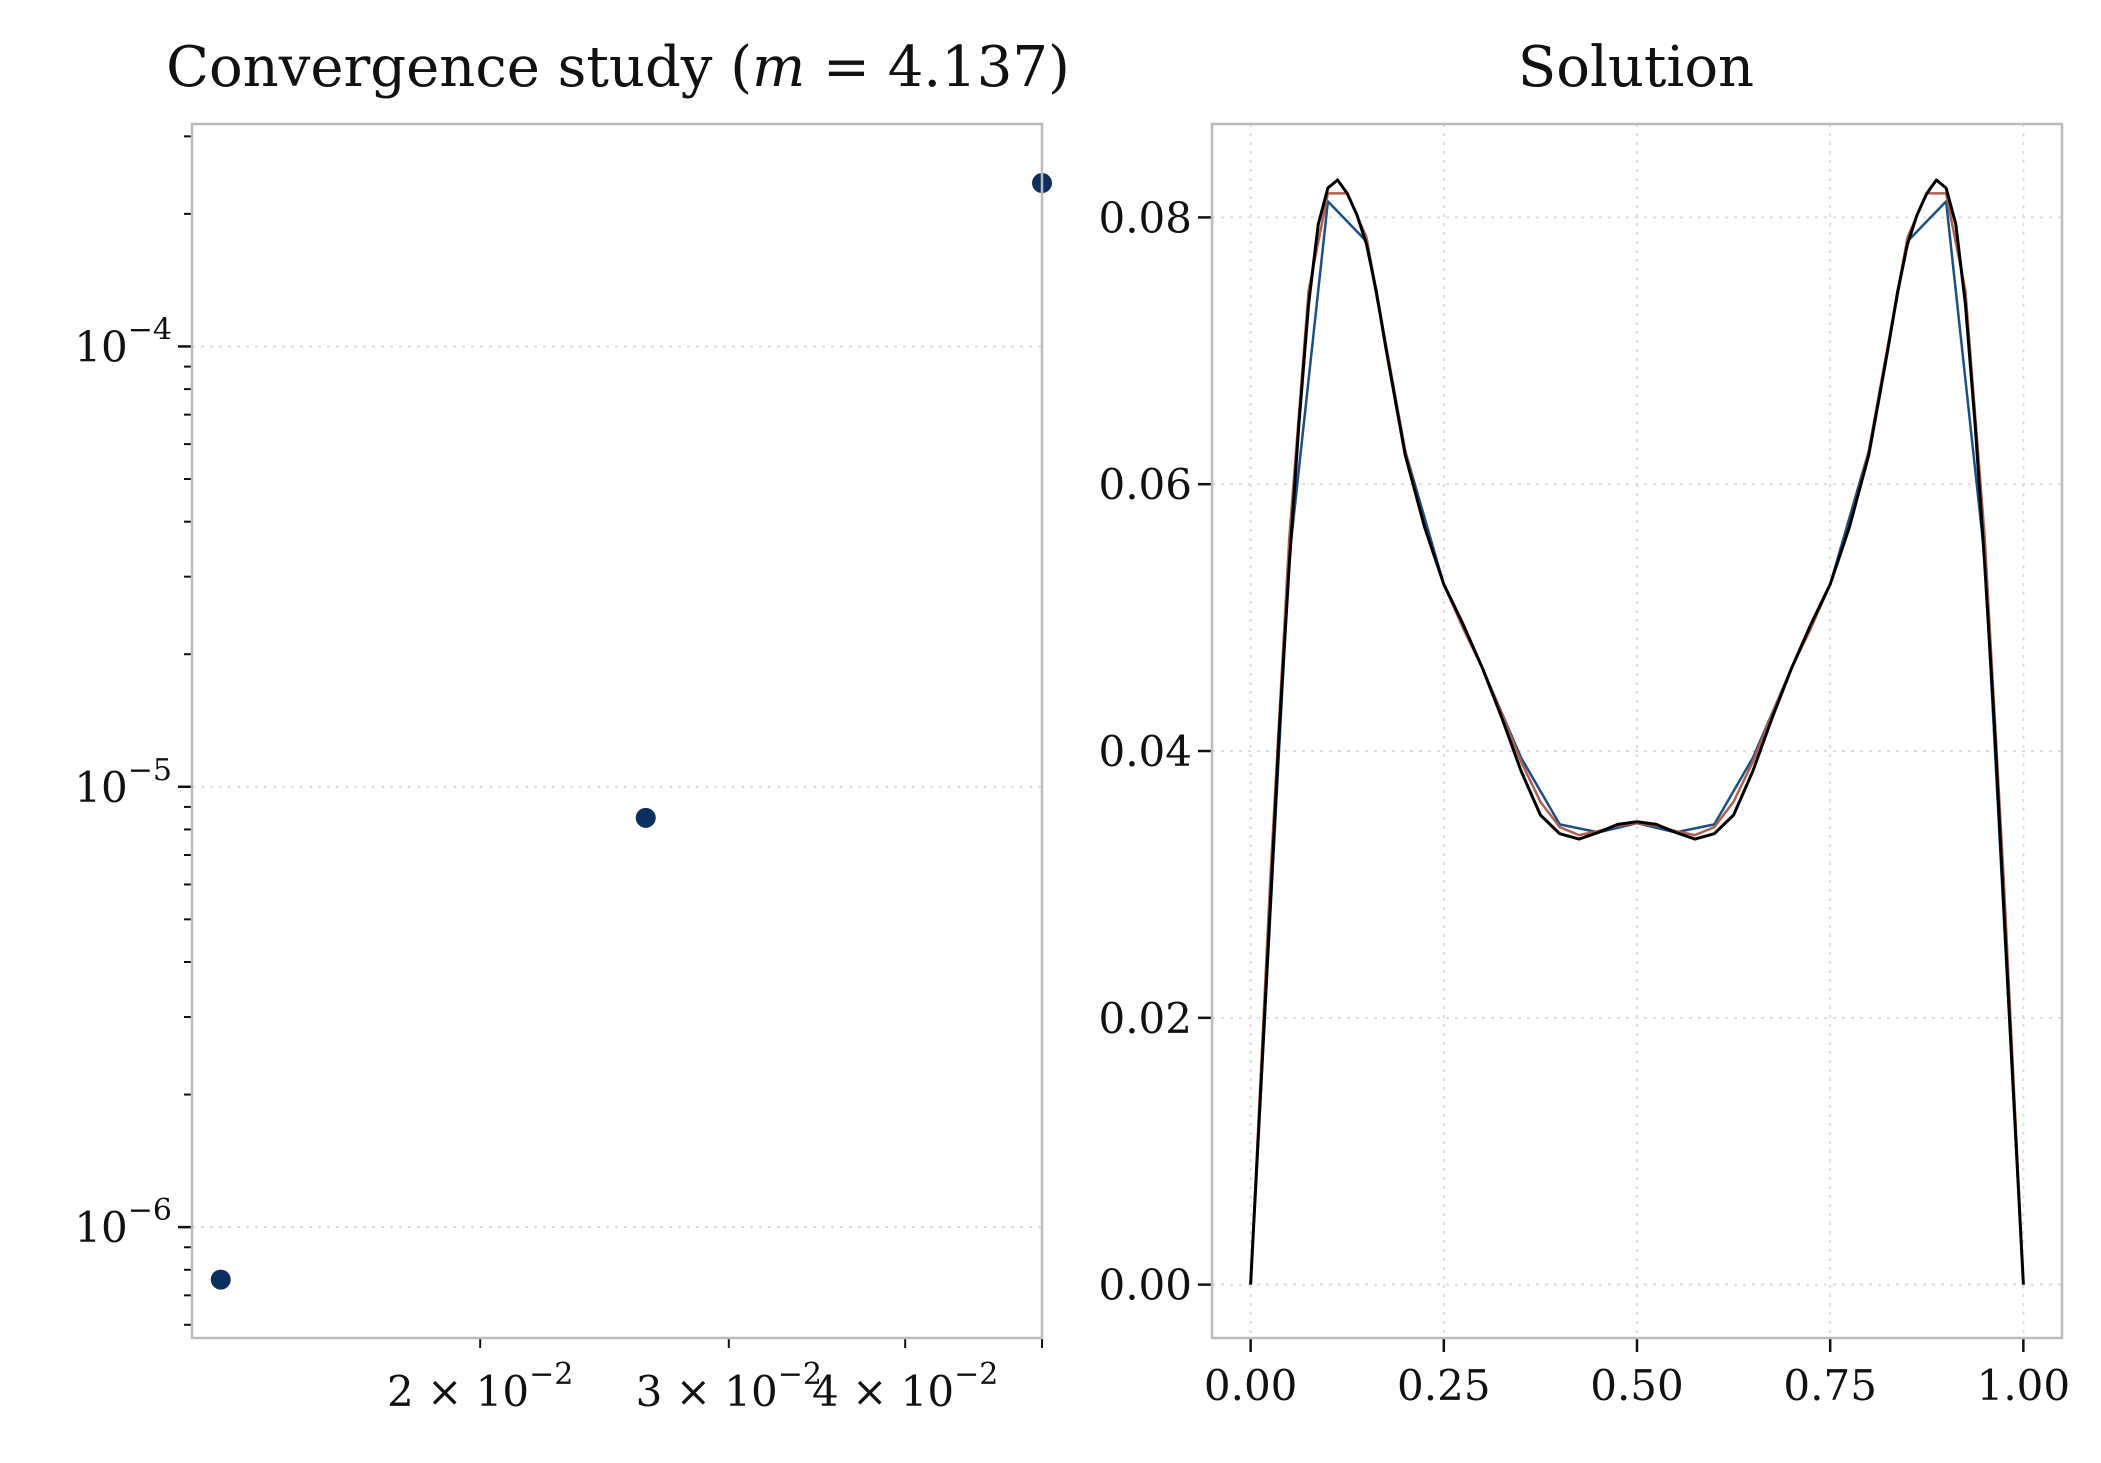 The height and width of the screenshot is (1463, 2101). I want to click on y-tick-label: 0.08, so click(1145, 217).